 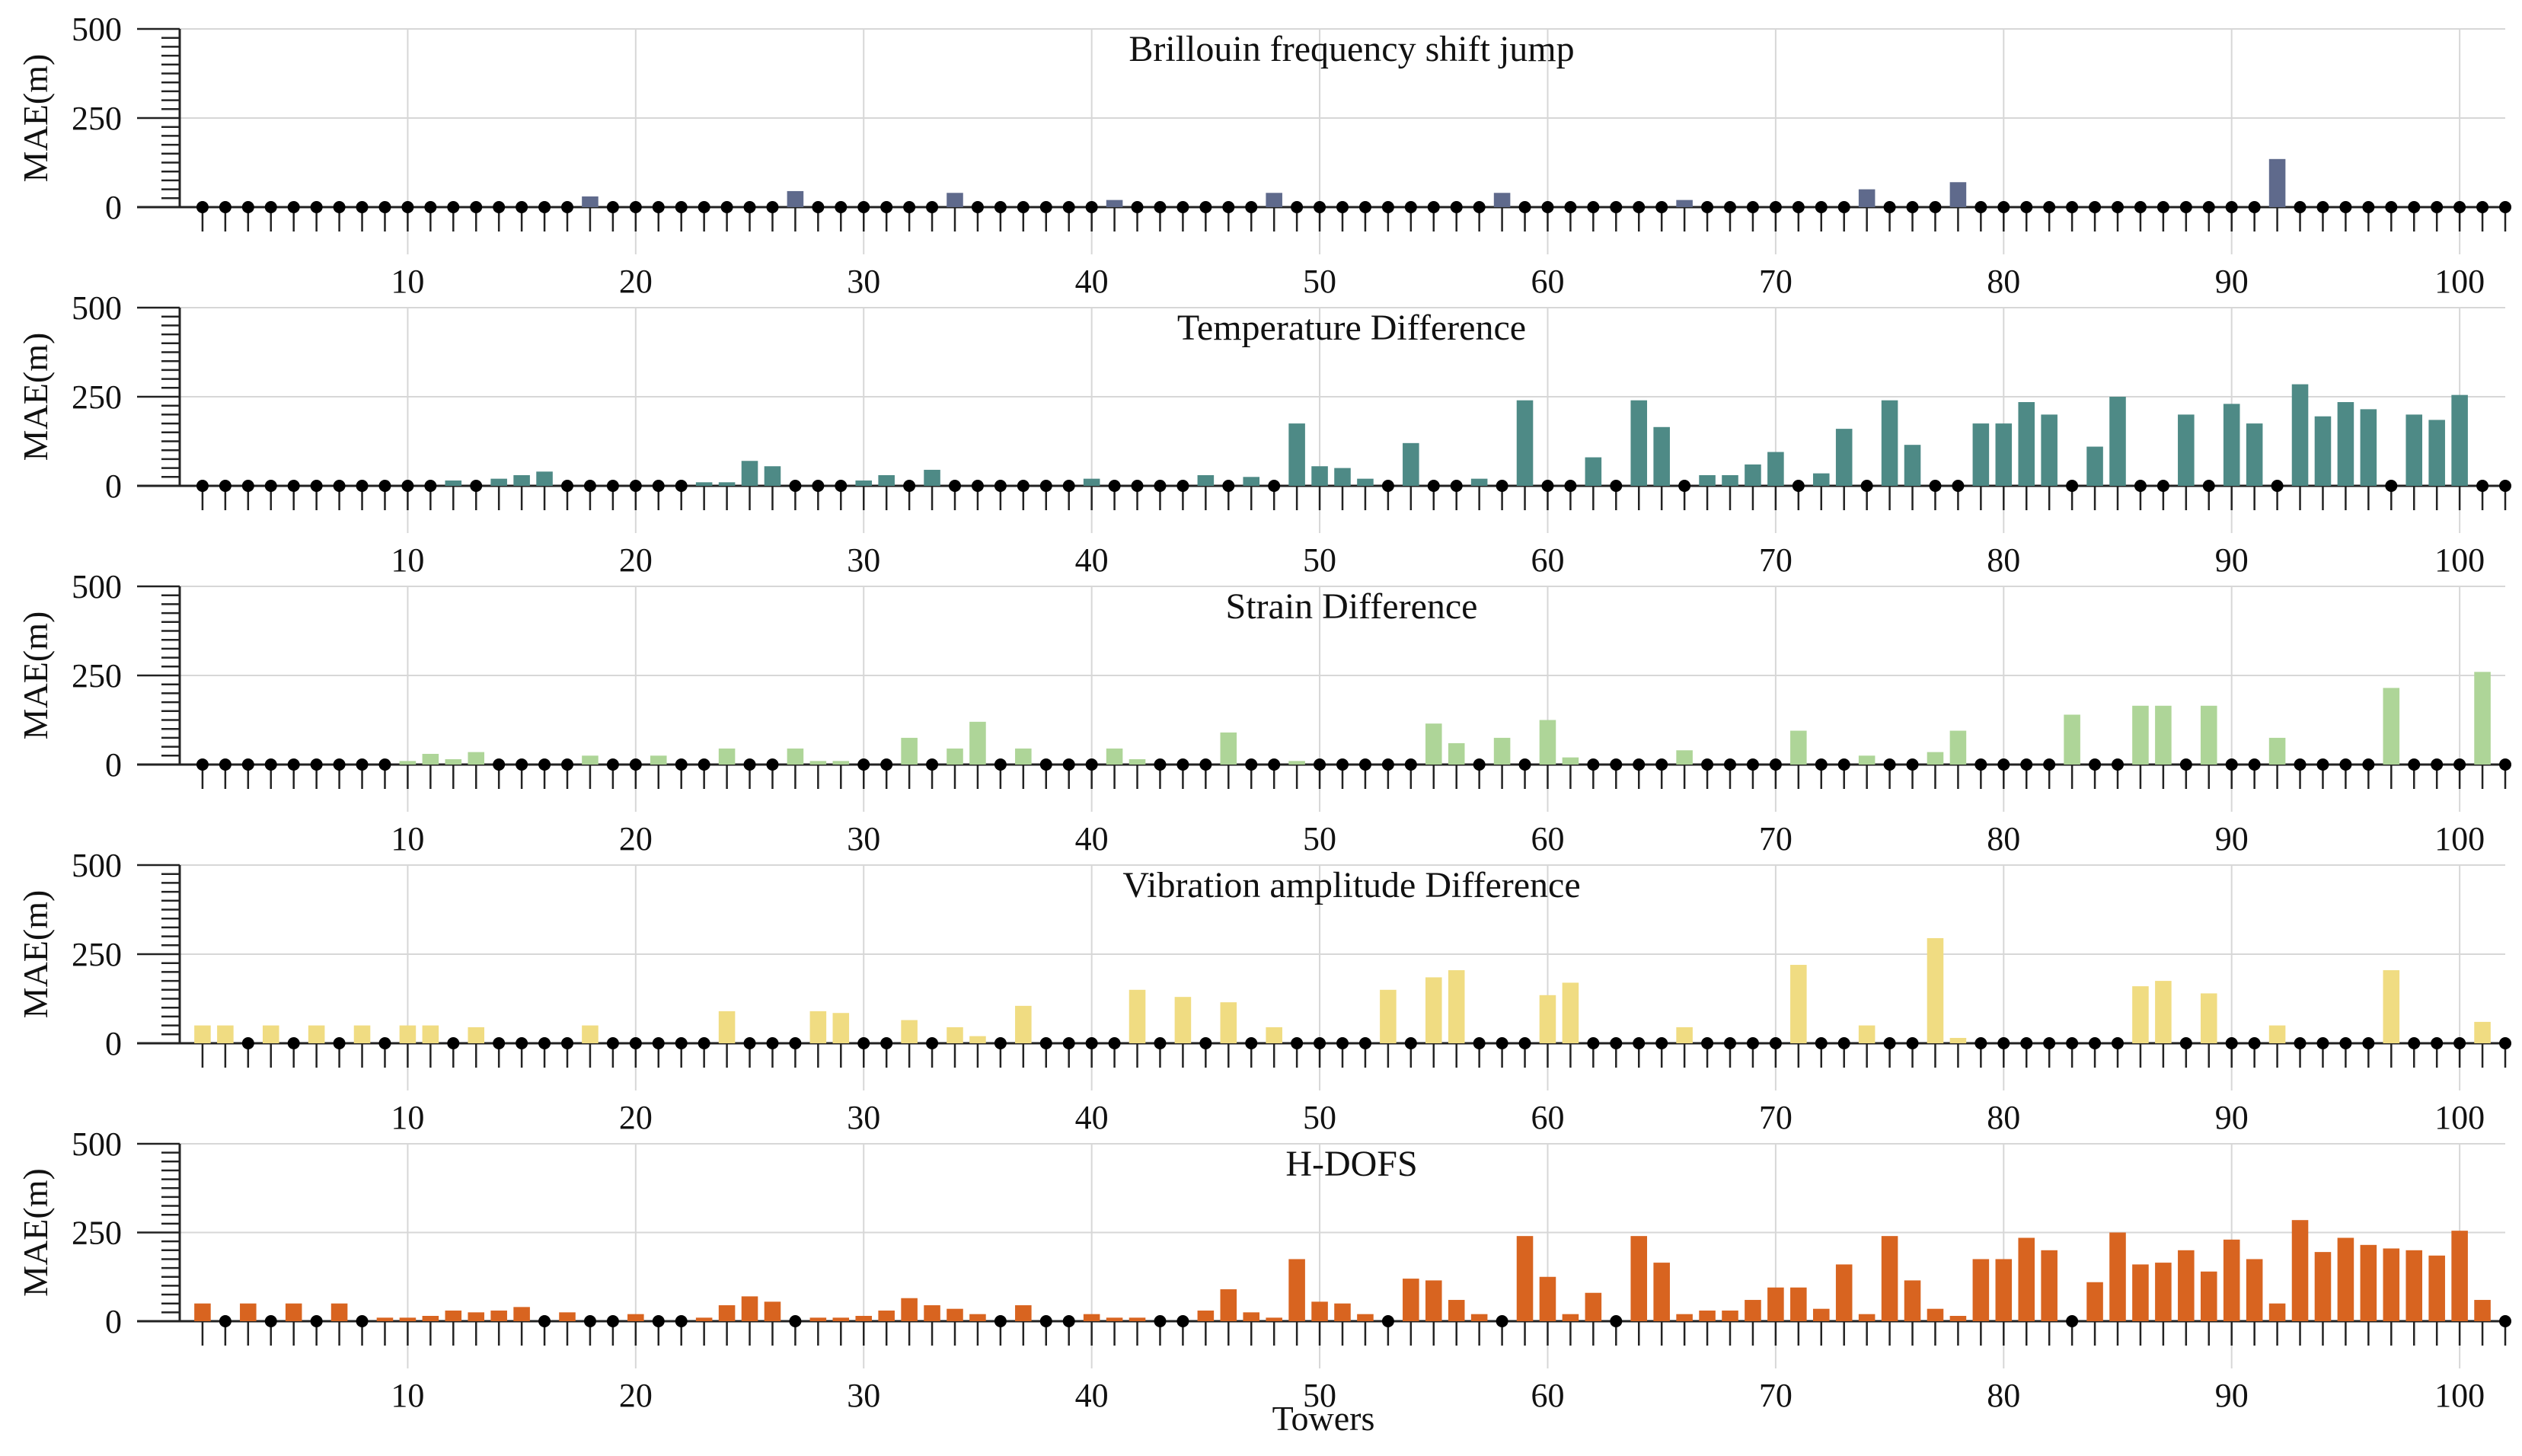 What do you see at coordinates (97, 29) in the screenshot?
I see `y-tick-label: 500` at bounding box center [97, 29].